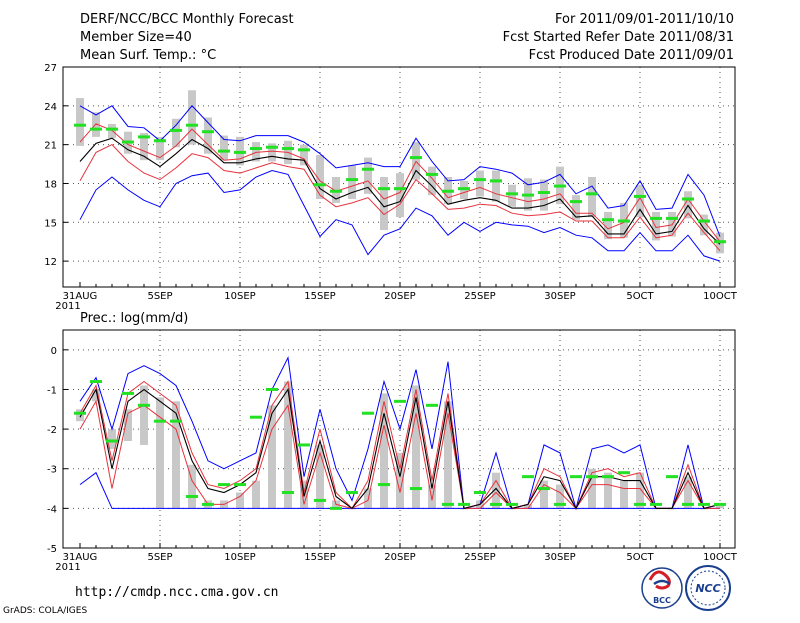  I want to click on variable-label: Mean Surf. Temp.: °C, so click(148, 55).